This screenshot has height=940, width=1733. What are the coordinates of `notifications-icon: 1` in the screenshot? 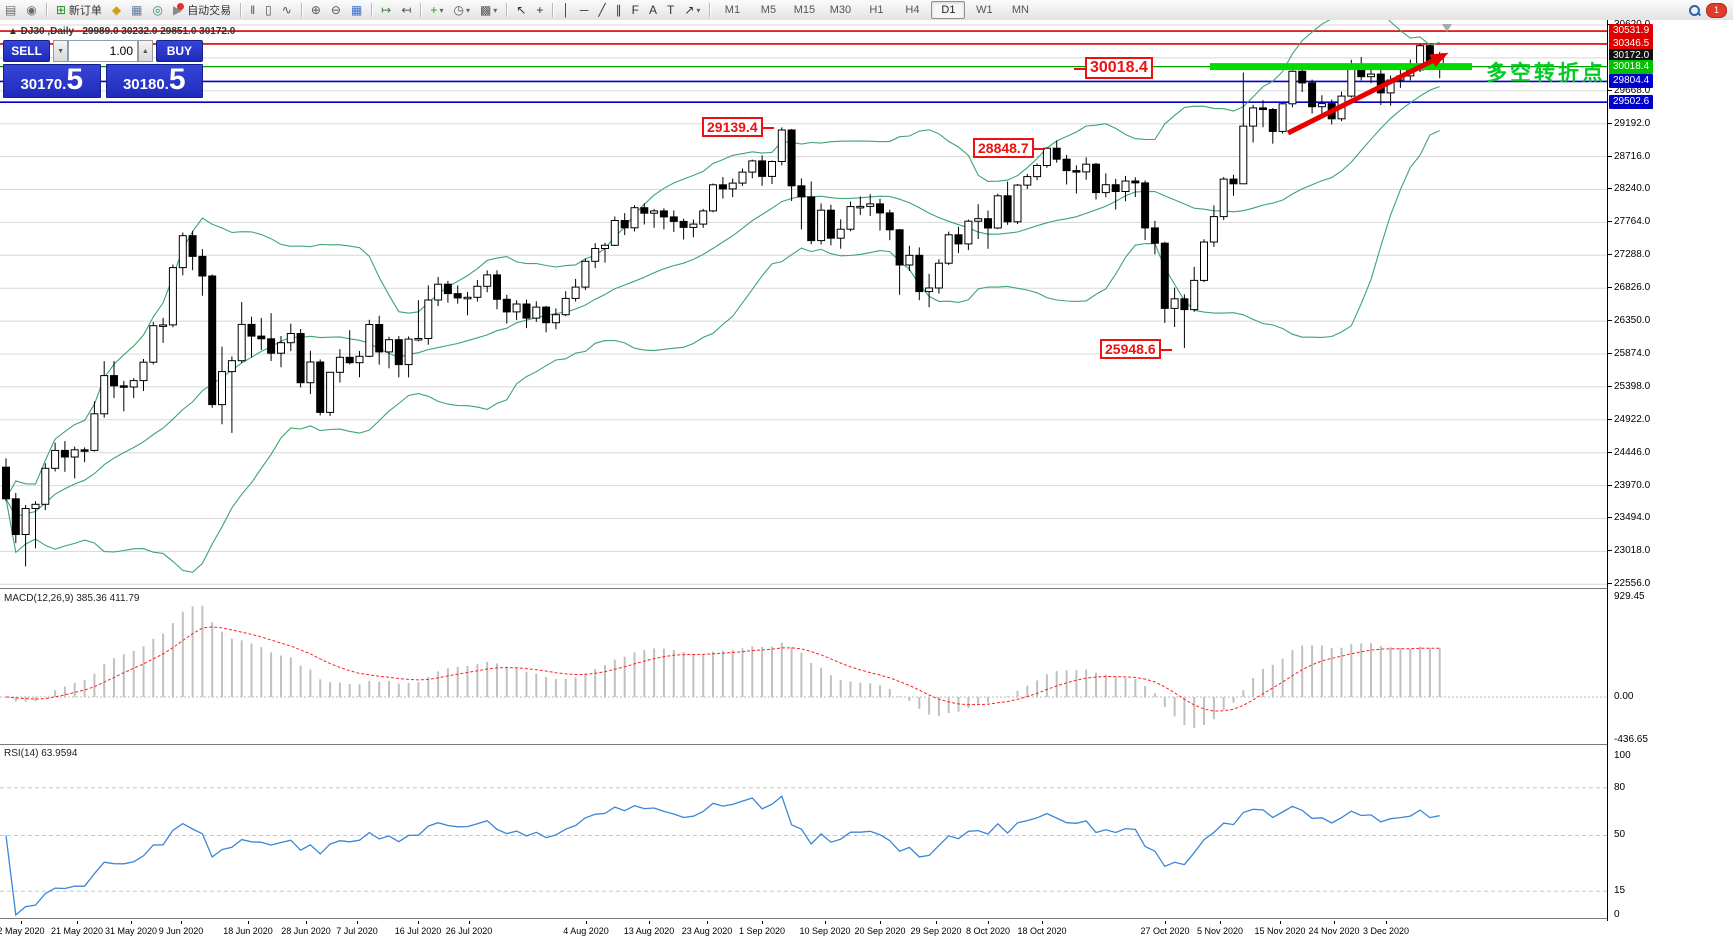 It's located at (1716, 10).